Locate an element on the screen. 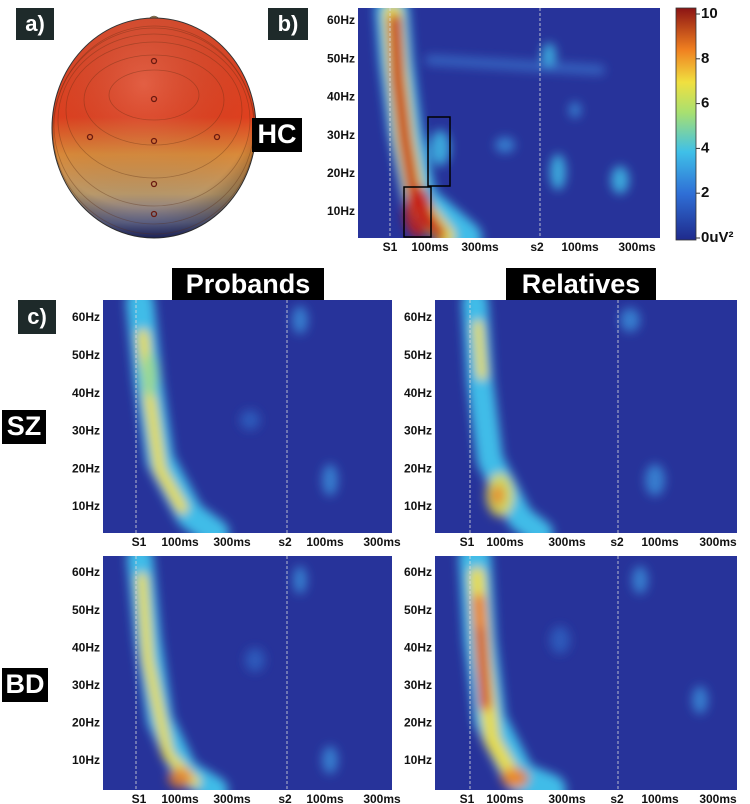  head-map is located at coordinates (154, 127).